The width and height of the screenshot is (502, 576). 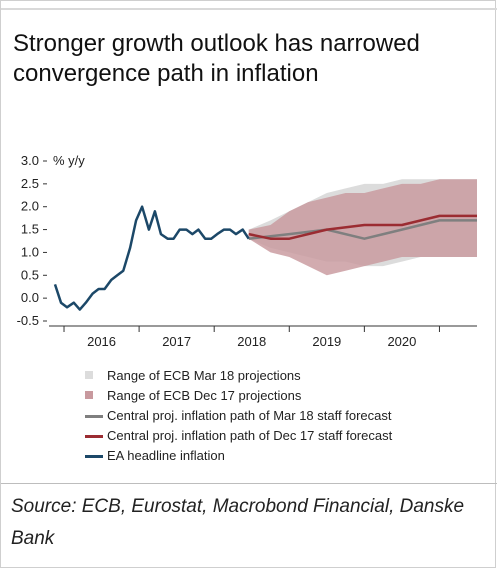 What do you see at coordinates (204, 375) in the screenshot?
I see `legend-label: Range of ECB Mar 18 projections` at bounding box center [204, 375].